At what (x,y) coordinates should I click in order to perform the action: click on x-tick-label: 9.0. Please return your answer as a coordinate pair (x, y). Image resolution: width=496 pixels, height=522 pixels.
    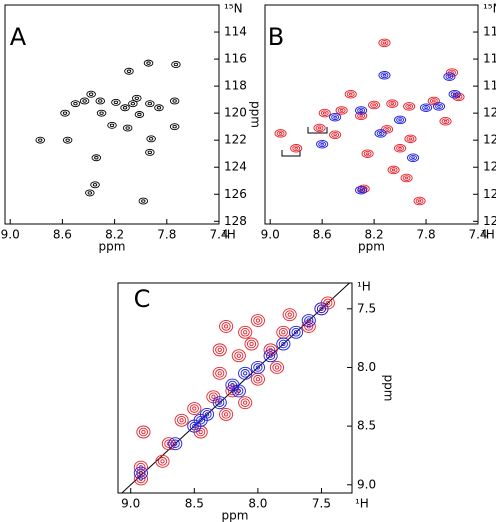
    Looking at the image, I should click on (270, 235).